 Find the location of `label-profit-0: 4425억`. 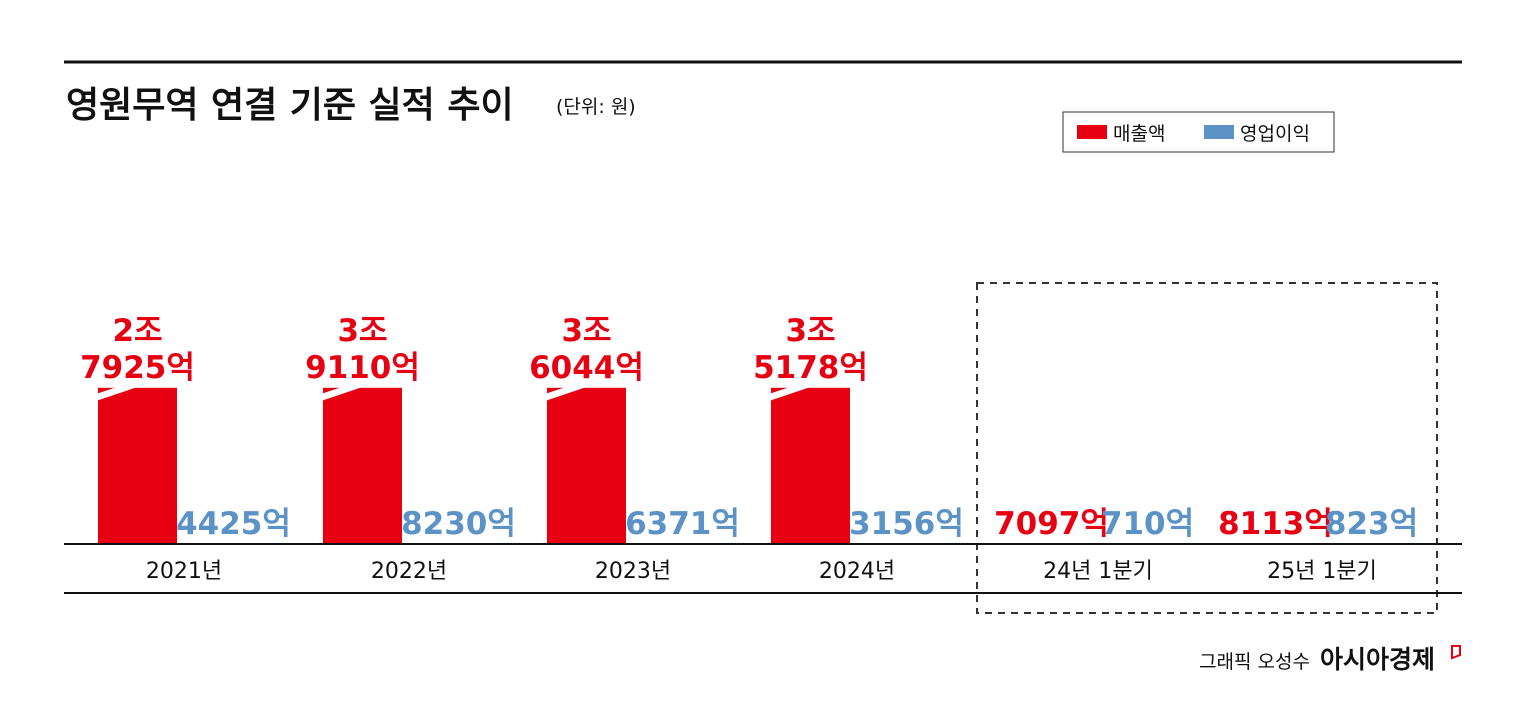

label-profit-0: 4425억 is located at coordinates (233, 524).